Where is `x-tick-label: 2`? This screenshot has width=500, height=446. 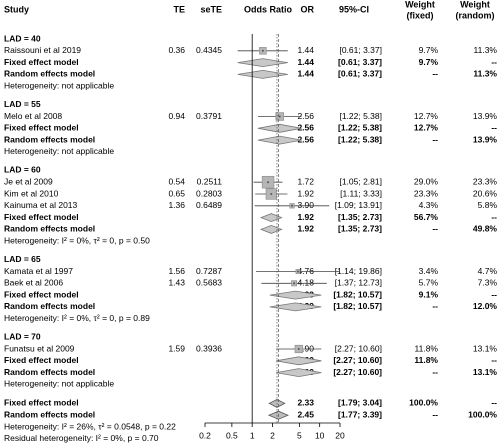
x-tick-label: 2 is located at coordinates (272, 435).